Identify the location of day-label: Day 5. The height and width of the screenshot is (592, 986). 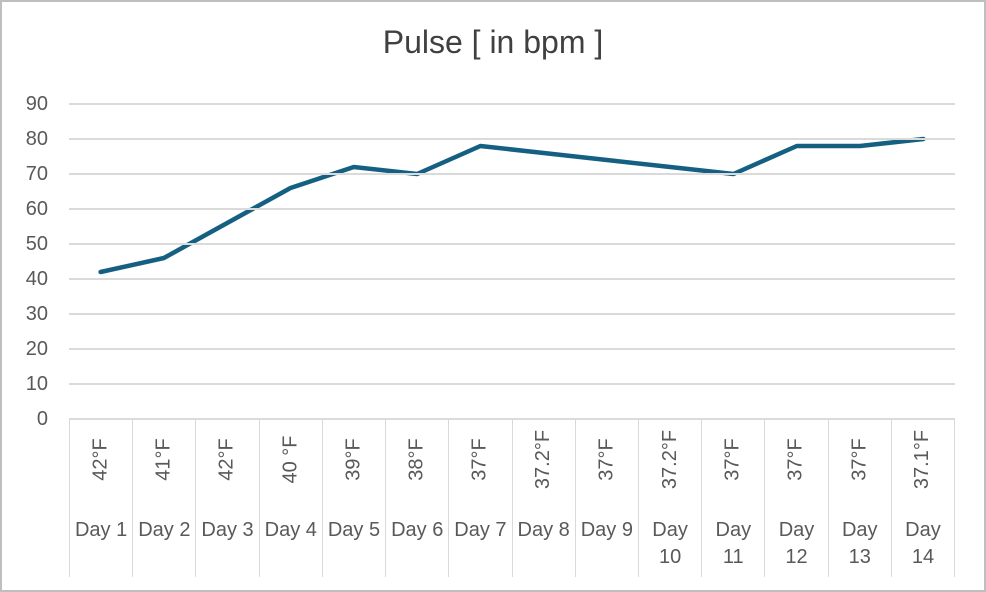
(354, 530).